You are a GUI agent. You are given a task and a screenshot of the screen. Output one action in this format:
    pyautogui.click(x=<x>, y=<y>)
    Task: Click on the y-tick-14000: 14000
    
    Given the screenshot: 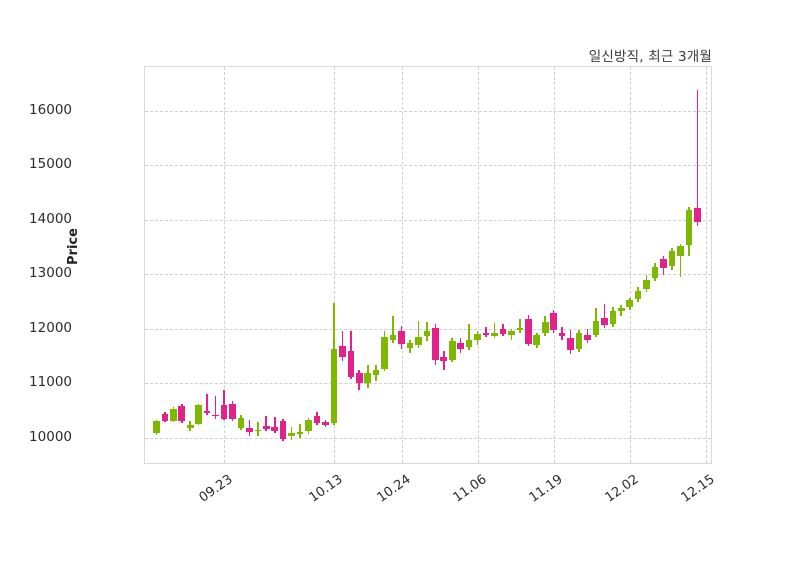 What is the action you would take?
    pyautogui.click(x=50, y=218)
    